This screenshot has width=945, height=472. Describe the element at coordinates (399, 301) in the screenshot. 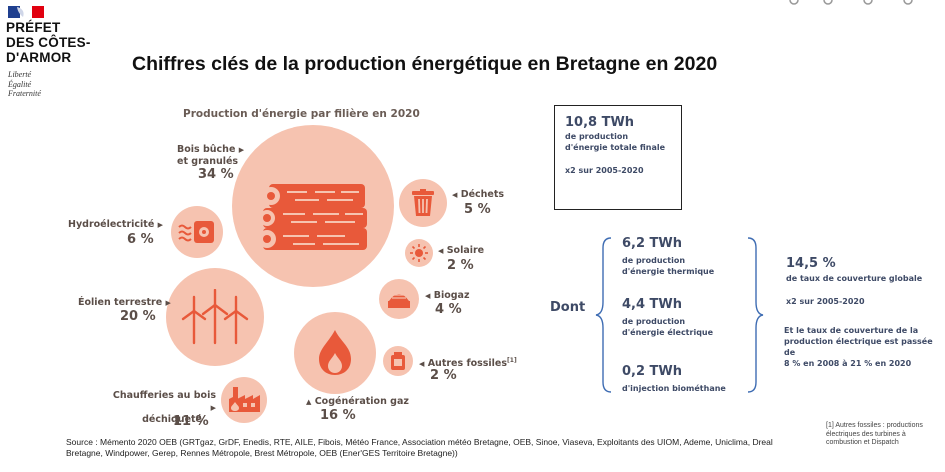

I see `biogas-icon` at that location.